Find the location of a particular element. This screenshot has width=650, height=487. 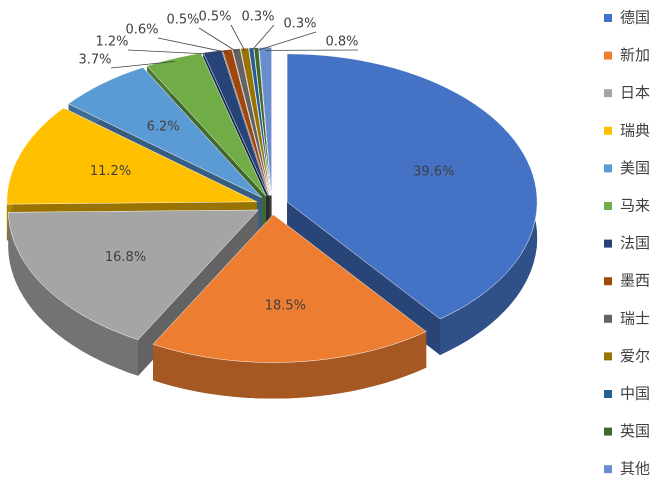

legend-label: 新加 is located at coordinates (635, 55).